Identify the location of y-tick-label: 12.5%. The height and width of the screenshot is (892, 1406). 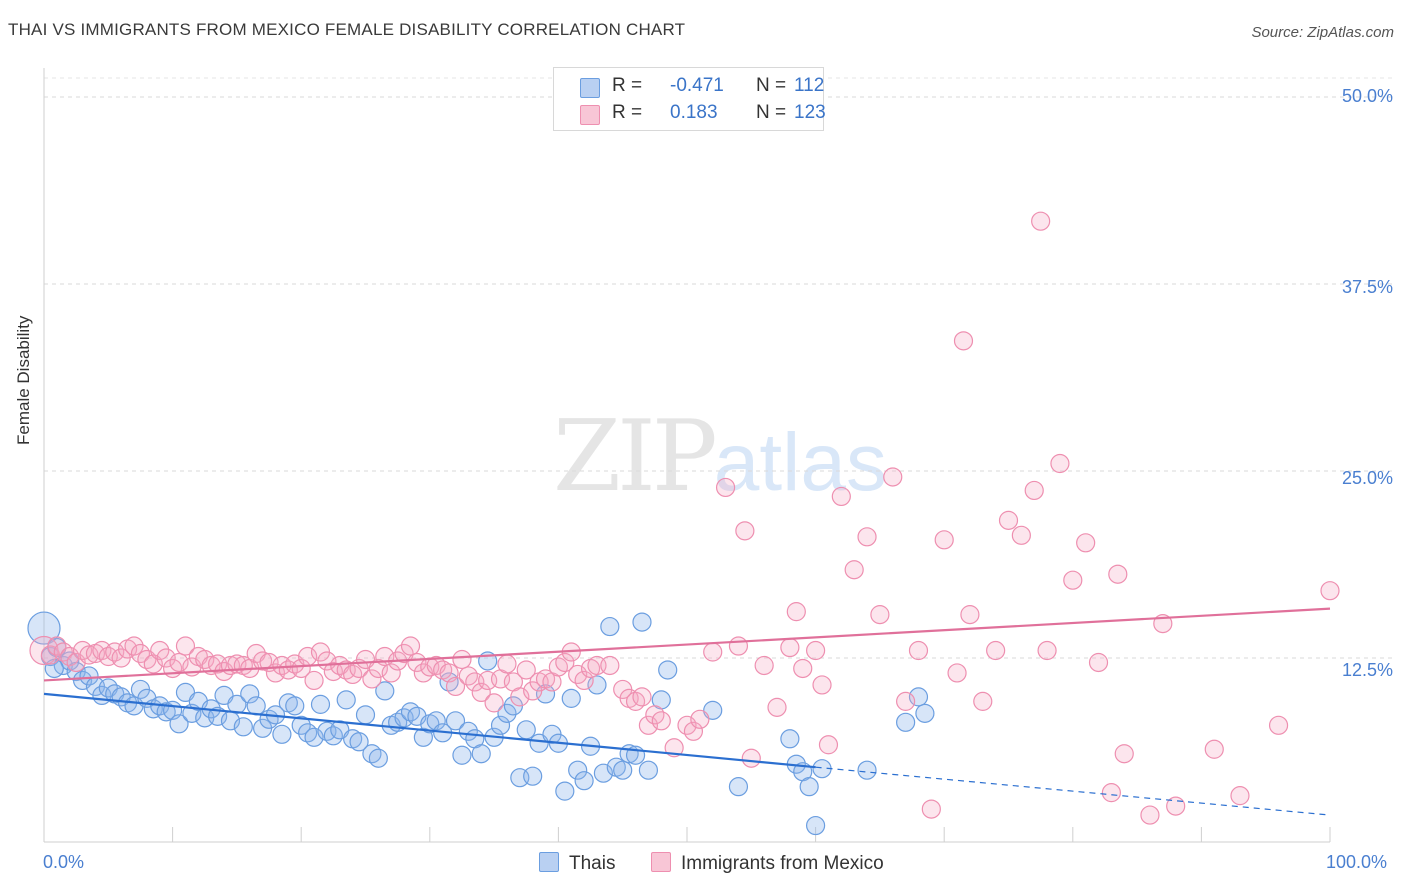
(1367, 670).